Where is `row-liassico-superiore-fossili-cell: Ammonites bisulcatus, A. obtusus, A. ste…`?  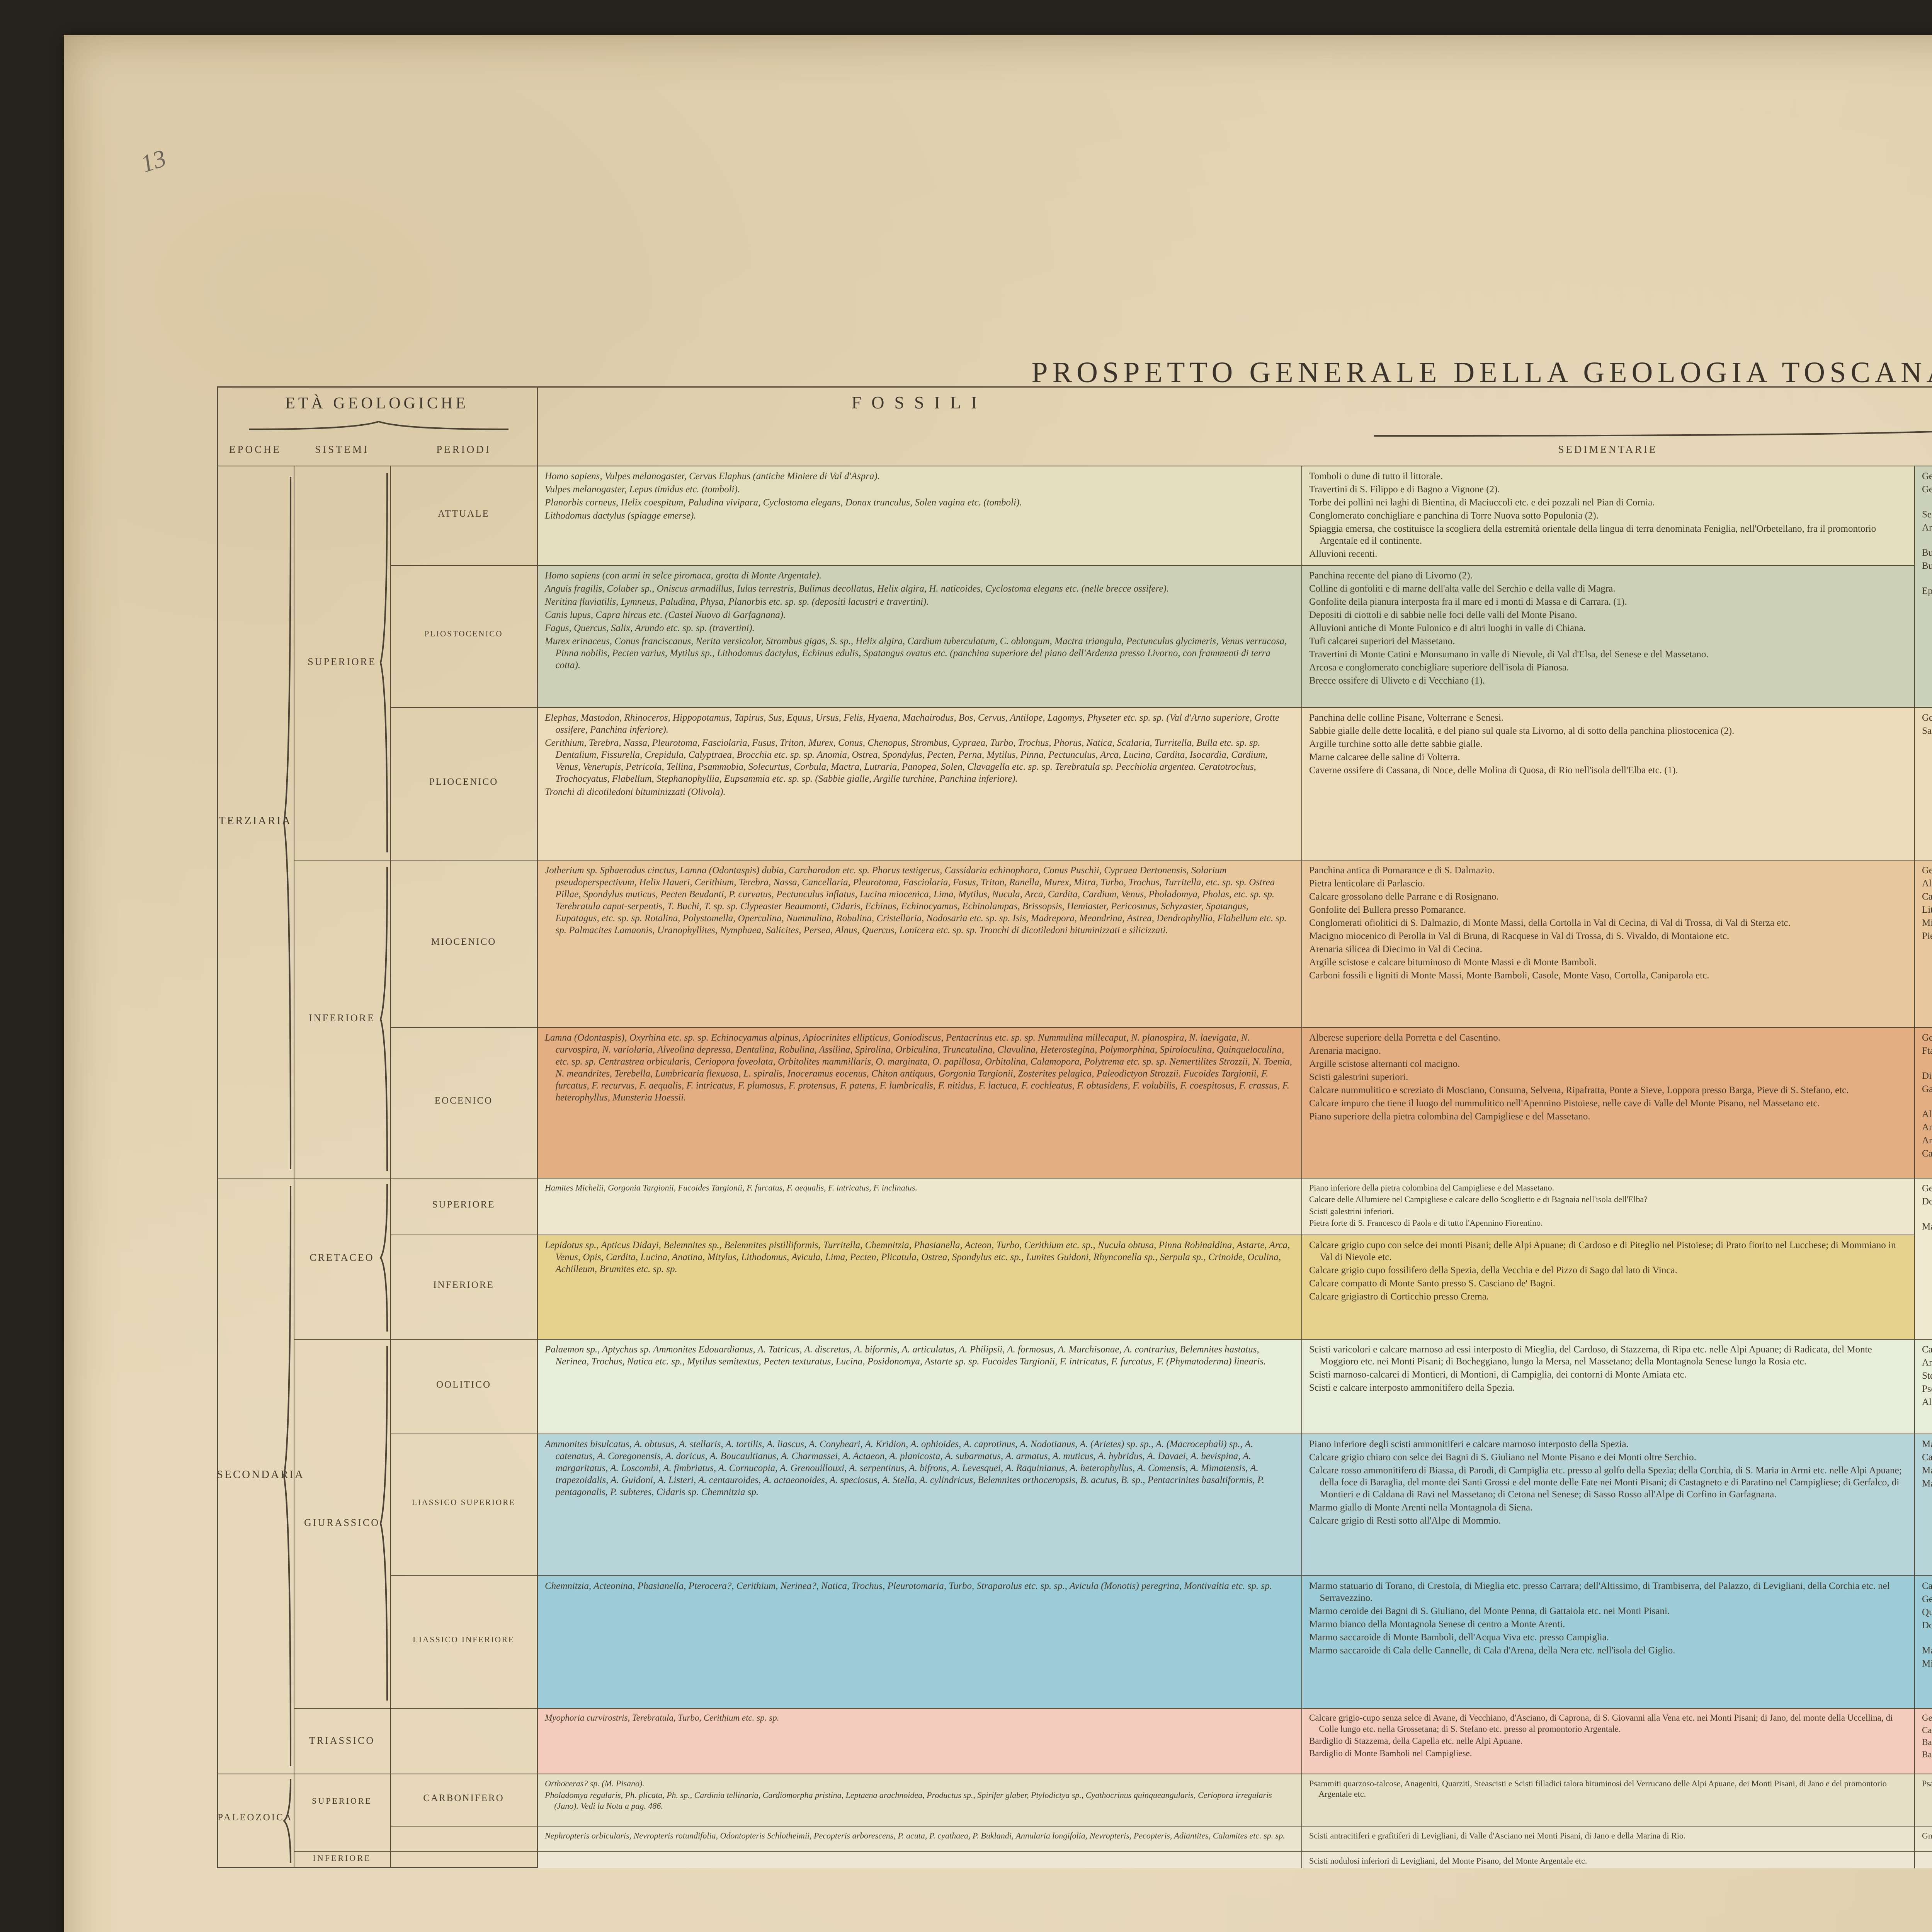 row-liassico-superiore-fossili-cell: Ammonites bisulcatus, A. obtusus, A. ste… is located at coordinates (919, 1504).